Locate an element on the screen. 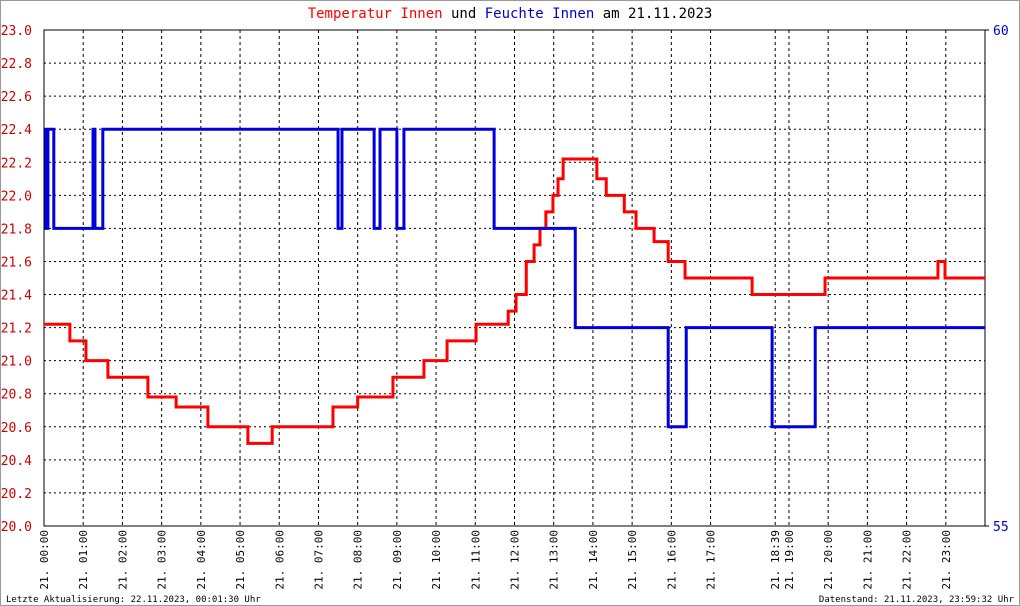 Image resolution: width=1020 pixels, height=606 pixels. y-tick-label: 22.0 is located at coordinates (16, 196).